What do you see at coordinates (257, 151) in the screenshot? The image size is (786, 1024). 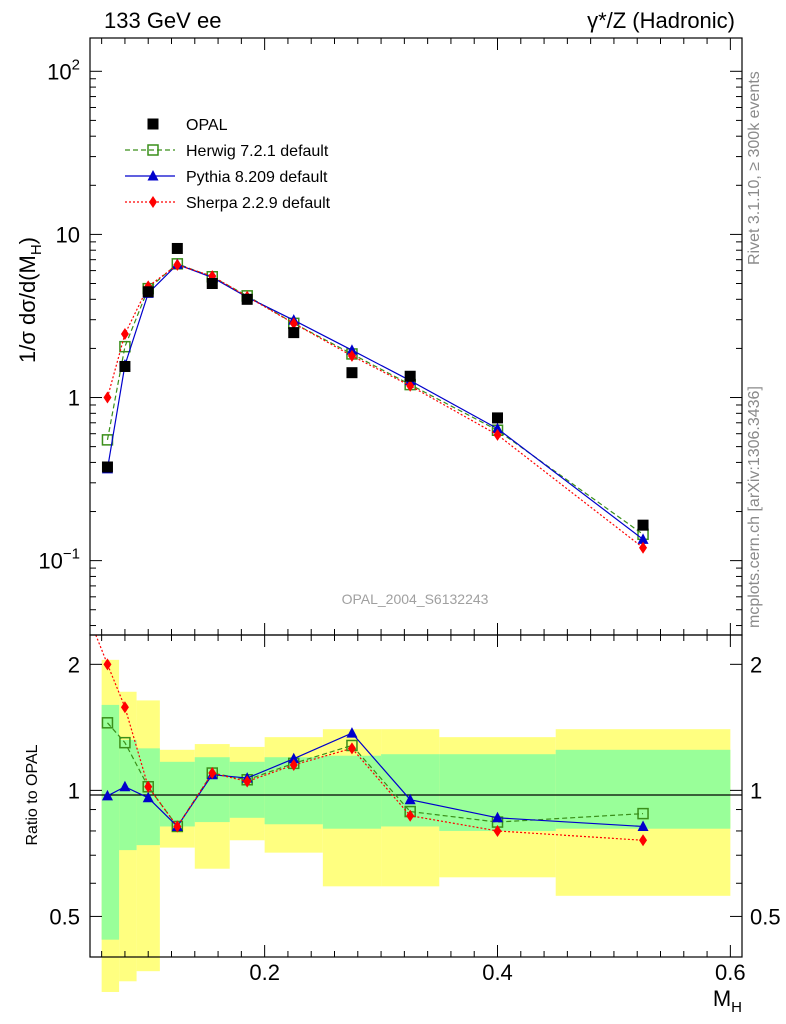 I see `legend-label-herwig: Herwig 7.2.1 default` at bounding box center [257, 151].